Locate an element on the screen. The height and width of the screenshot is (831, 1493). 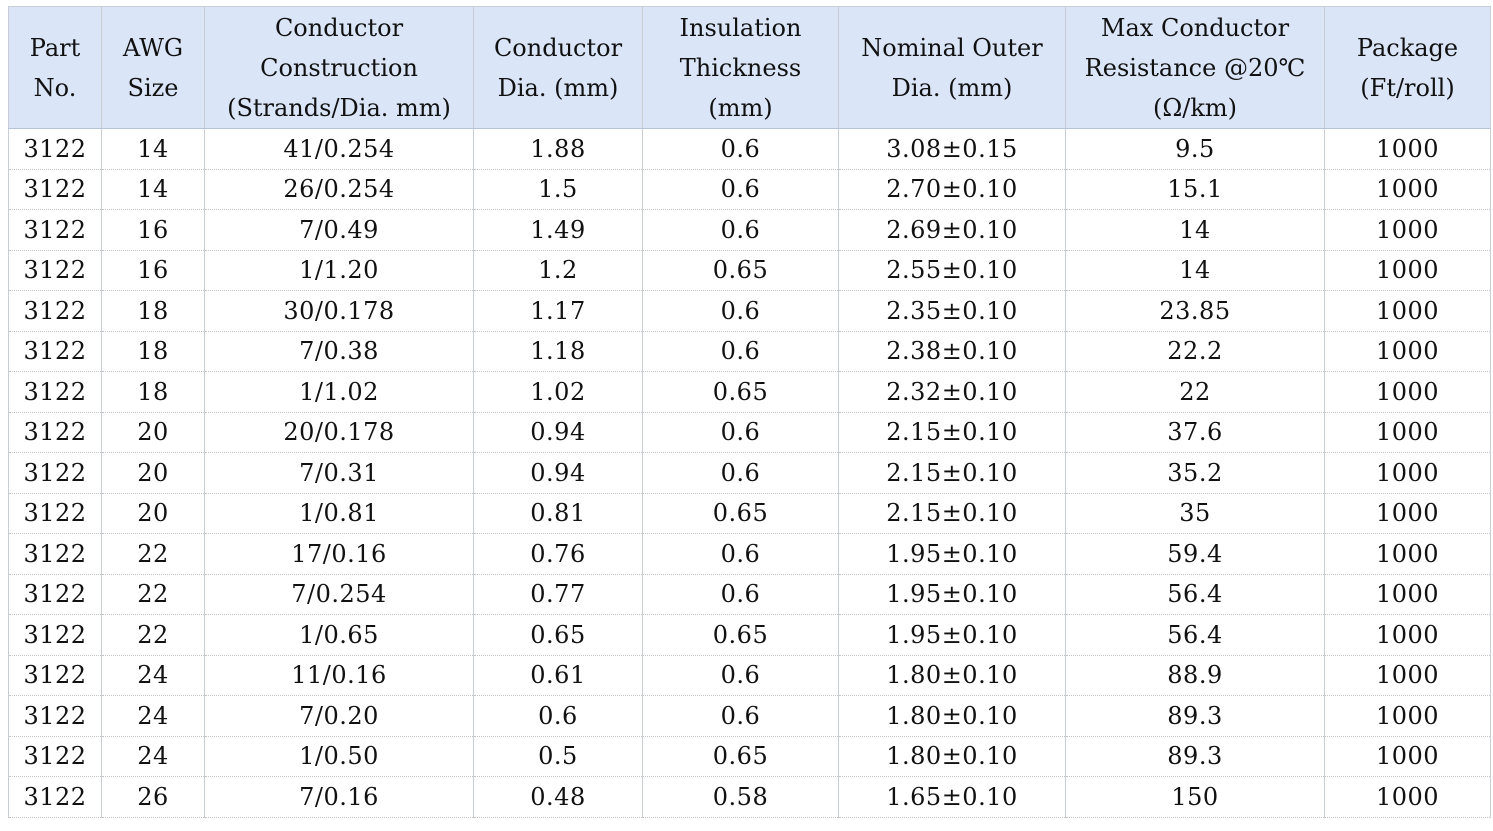
header-text: Size is located at coordinates (153, 87).